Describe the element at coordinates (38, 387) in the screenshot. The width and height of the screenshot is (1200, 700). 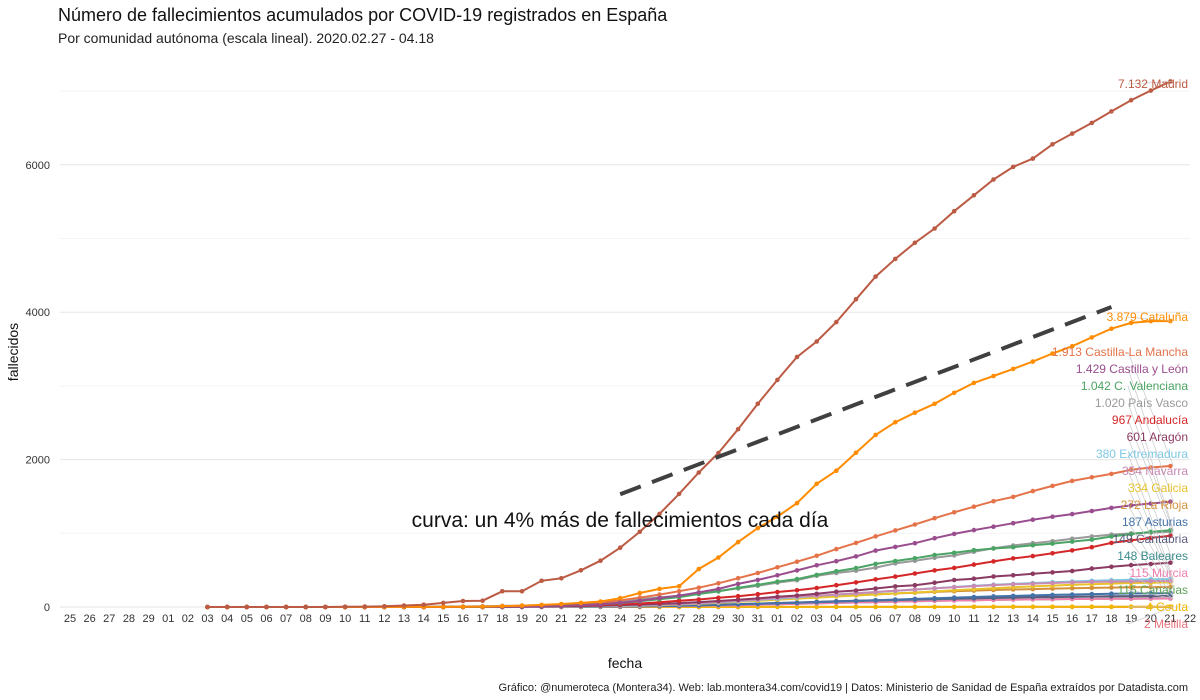
I see `y-axis-ticks: 0 2000 4000 6000` at that location.